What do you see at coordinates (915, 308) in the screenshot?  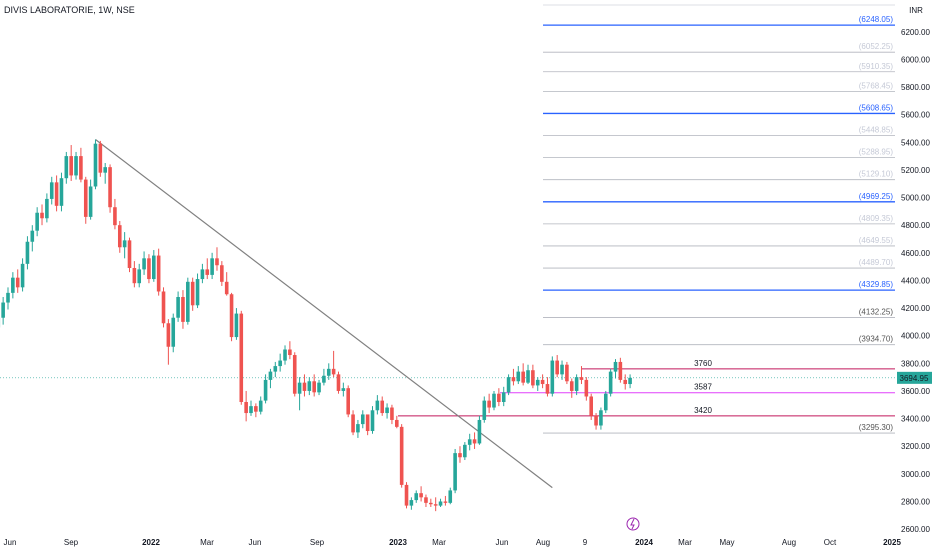 I see `y-tick-label: 4200.00` at bounding box center [915, 308].